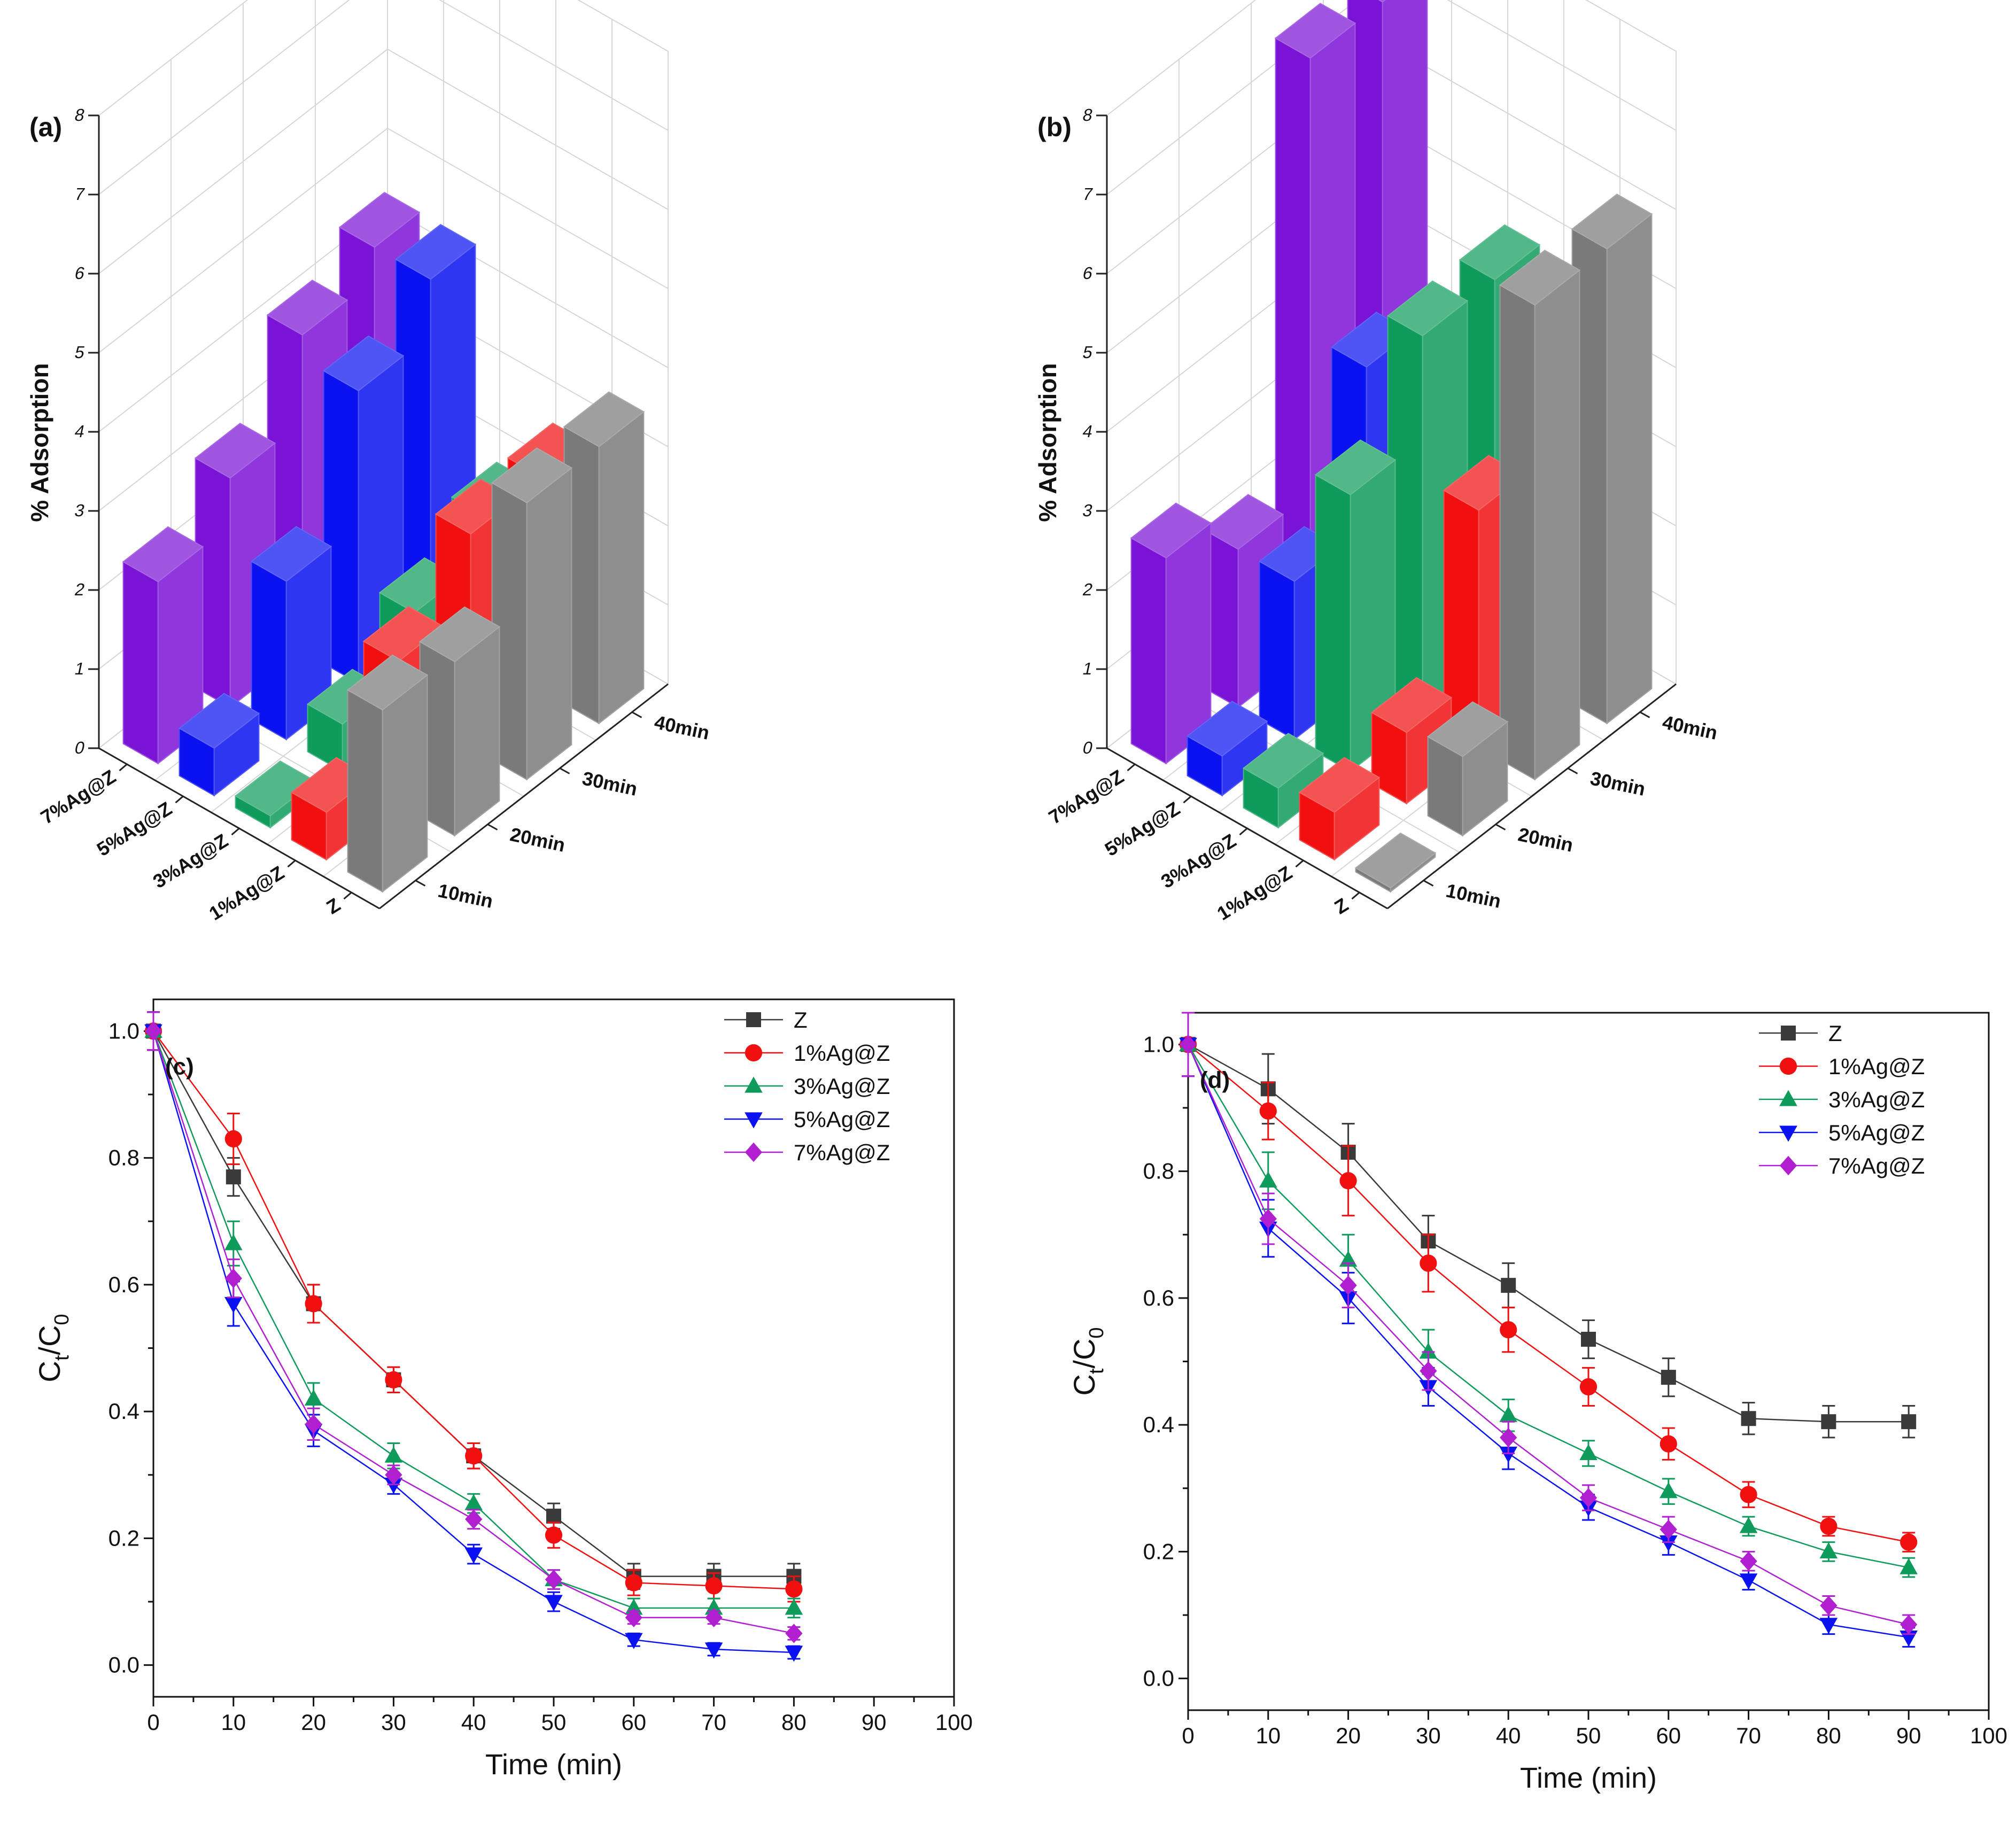 The height and width of the screenshot is (1824, 2016). Describe the element at coordinates (1096, 1332) in the screenshot. I see `y-axis-label-sub: 0` at that location.